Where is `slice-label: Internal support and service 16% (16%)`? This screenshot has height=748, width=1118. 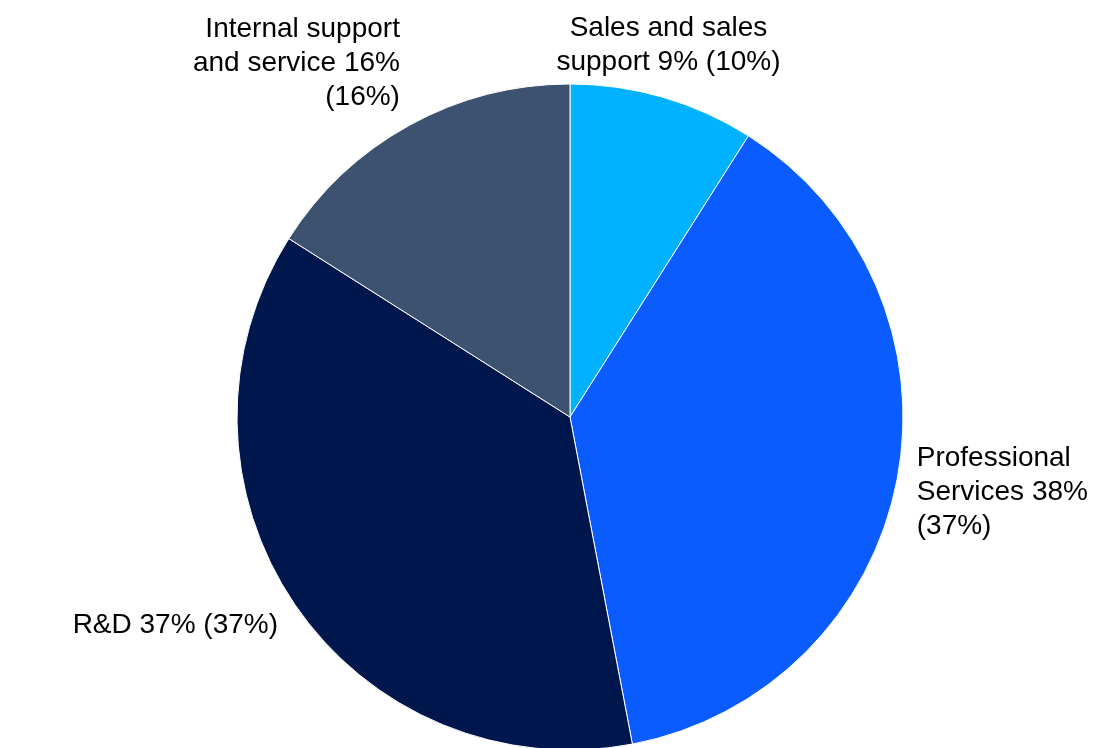
slice-label: Internal support and service 16% (16%) is located at coordinates (296, 61).